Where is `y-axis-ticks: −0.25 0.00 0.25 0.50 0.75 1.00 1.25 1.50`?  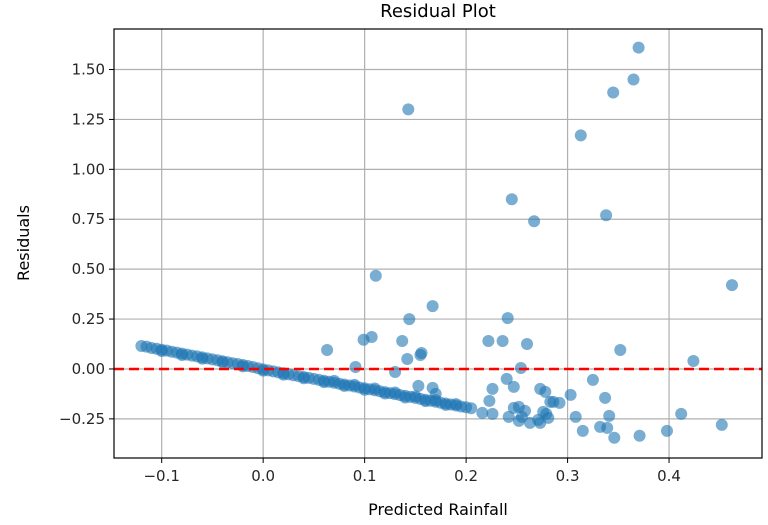 y-axis-ticks: −0.25 0.00 0.25 0.50 0.75 1.00 1.25 1.50 is located at coordinates (86, 244).